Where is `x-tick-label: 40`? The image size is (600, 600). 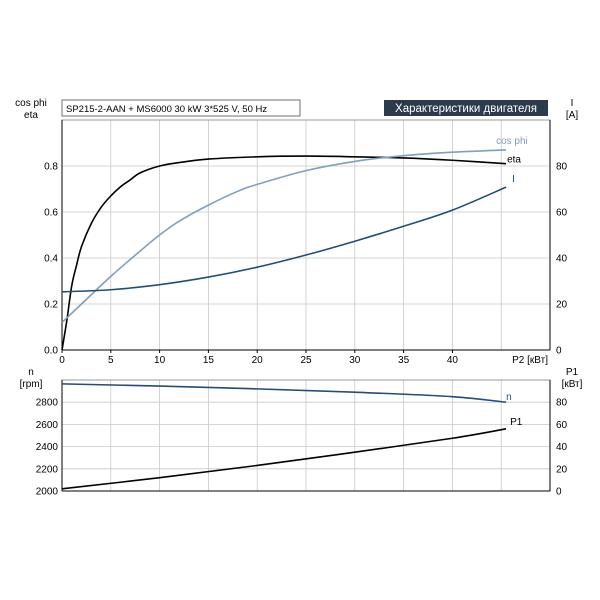
x-tick-label: 40 is located at coordinates (453, 360).